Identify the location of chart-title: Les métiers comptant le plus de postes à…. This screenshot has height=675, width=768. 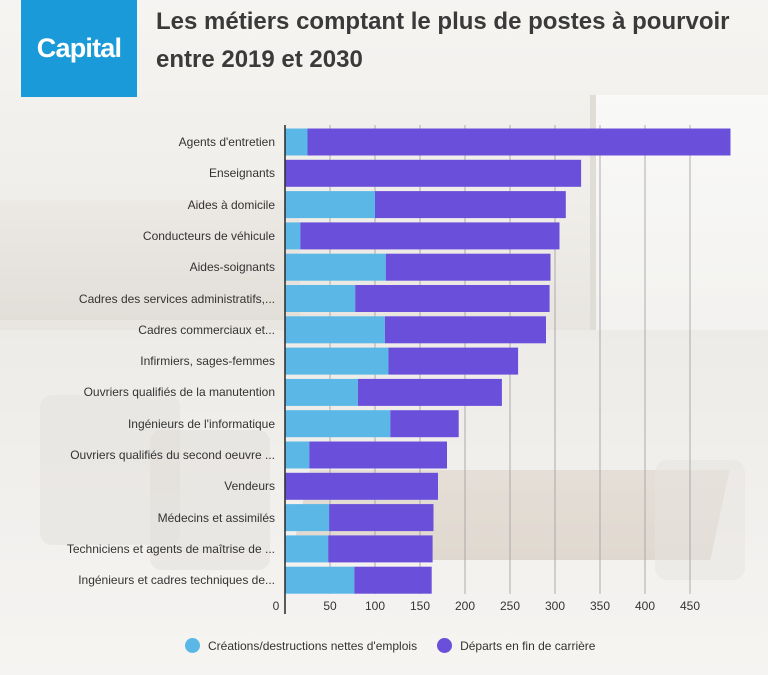
(456, 41).